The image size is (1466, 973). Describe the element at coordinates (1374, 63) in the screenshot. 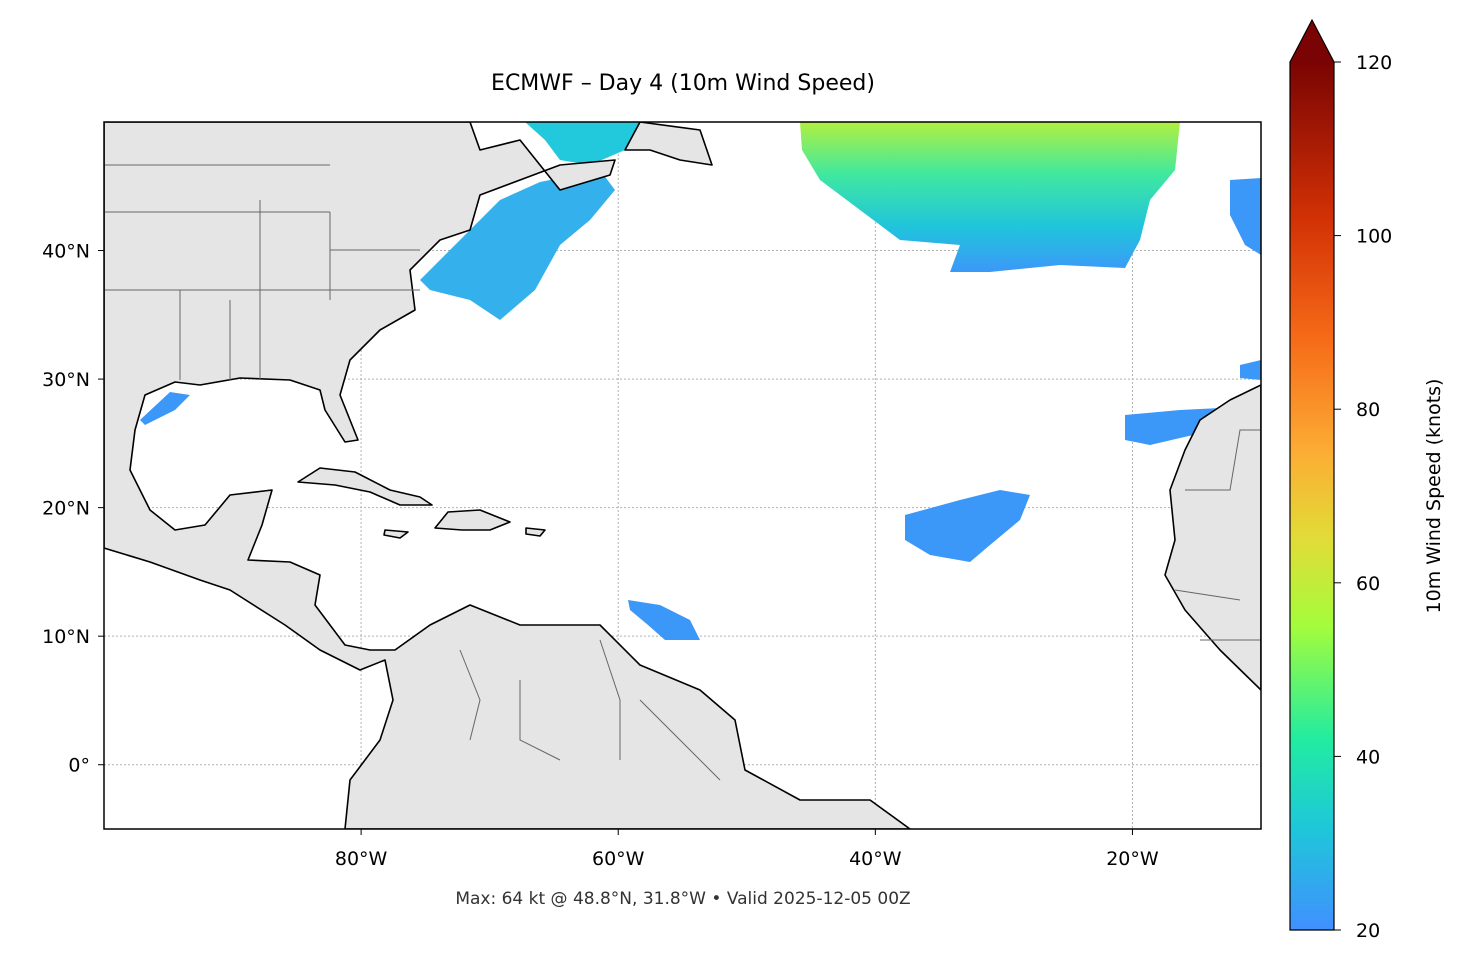

I see `colorbar-tick-label: 120` at that location.